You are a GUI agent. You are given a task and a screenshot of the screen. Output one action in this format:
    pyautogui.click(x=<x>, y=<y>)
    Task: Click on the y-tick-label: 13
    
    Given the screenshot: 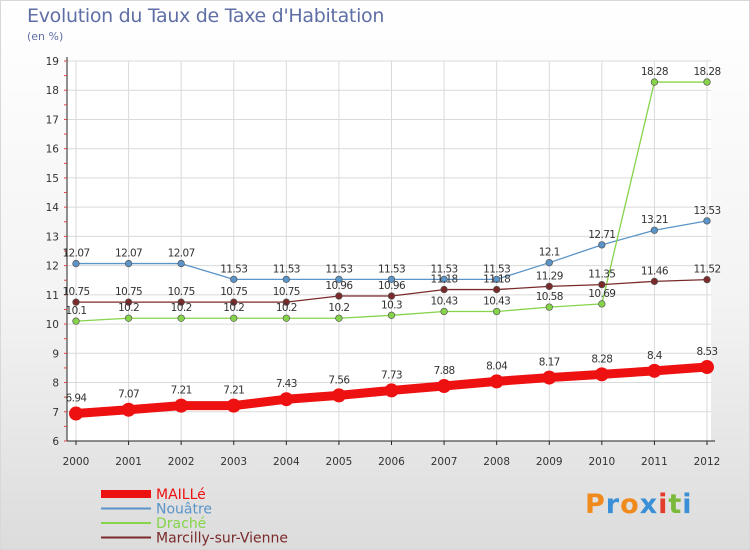 What is the action you would take?
    pyautogui.click(x=52, y=237)
    